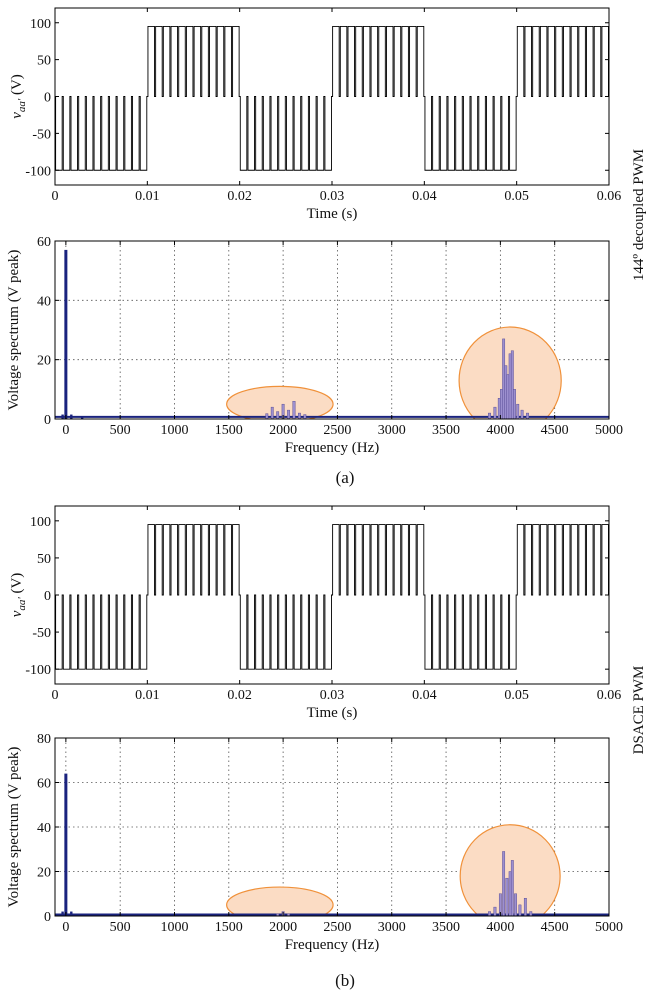 Image resolution: width=649 pixels, height=994 pixels. I want to click on x-tick-label: 5000, so click(609, 430).